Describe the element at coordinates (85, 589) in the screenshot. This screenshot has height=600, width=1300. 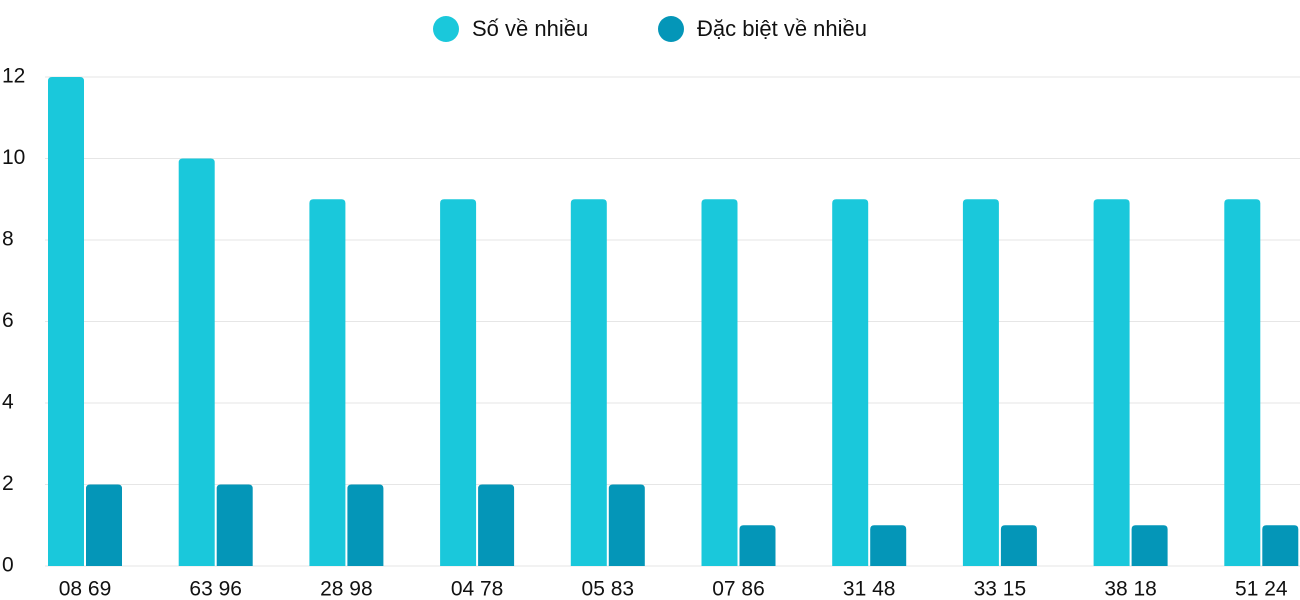
I see `x-tick-label: 08 69` at that location.